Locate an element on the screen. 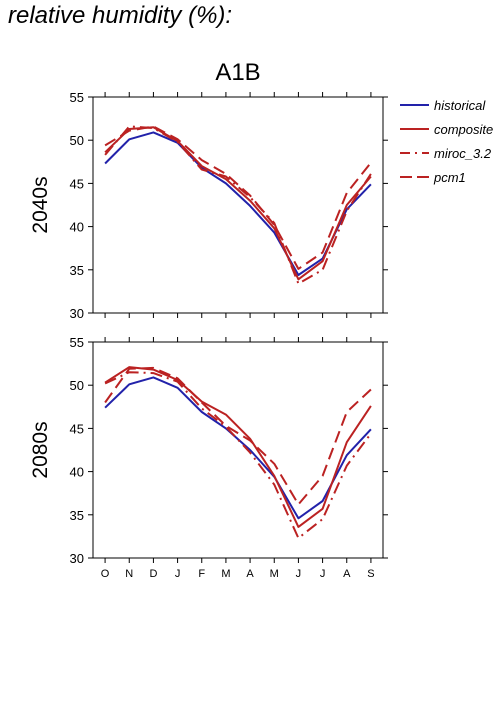 Image resolution: width=501 pixels, height=709 pixels. legend-label: miroc_3.2 is located at coordinates (463, 153).